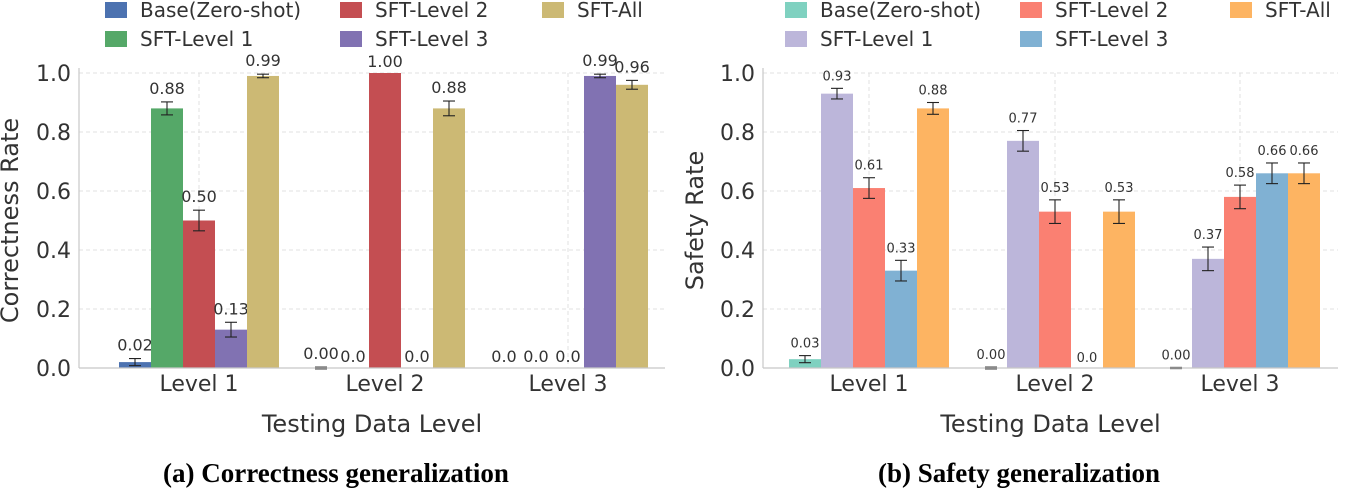 The image size is (1349, 491). What do you see at coordinates (336, 473) in the screenshot?
I see `figure-caption: (a) Correctness generalization` at bounding box center [336, 473].